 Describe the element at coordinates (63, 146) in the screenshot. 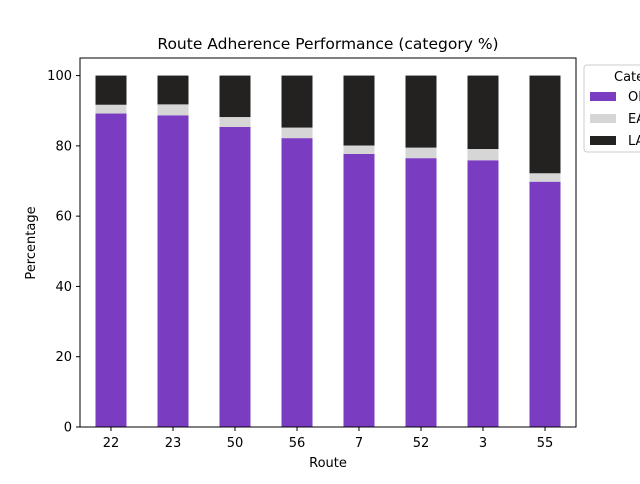

I see `y-tick-label: 80` at that location.